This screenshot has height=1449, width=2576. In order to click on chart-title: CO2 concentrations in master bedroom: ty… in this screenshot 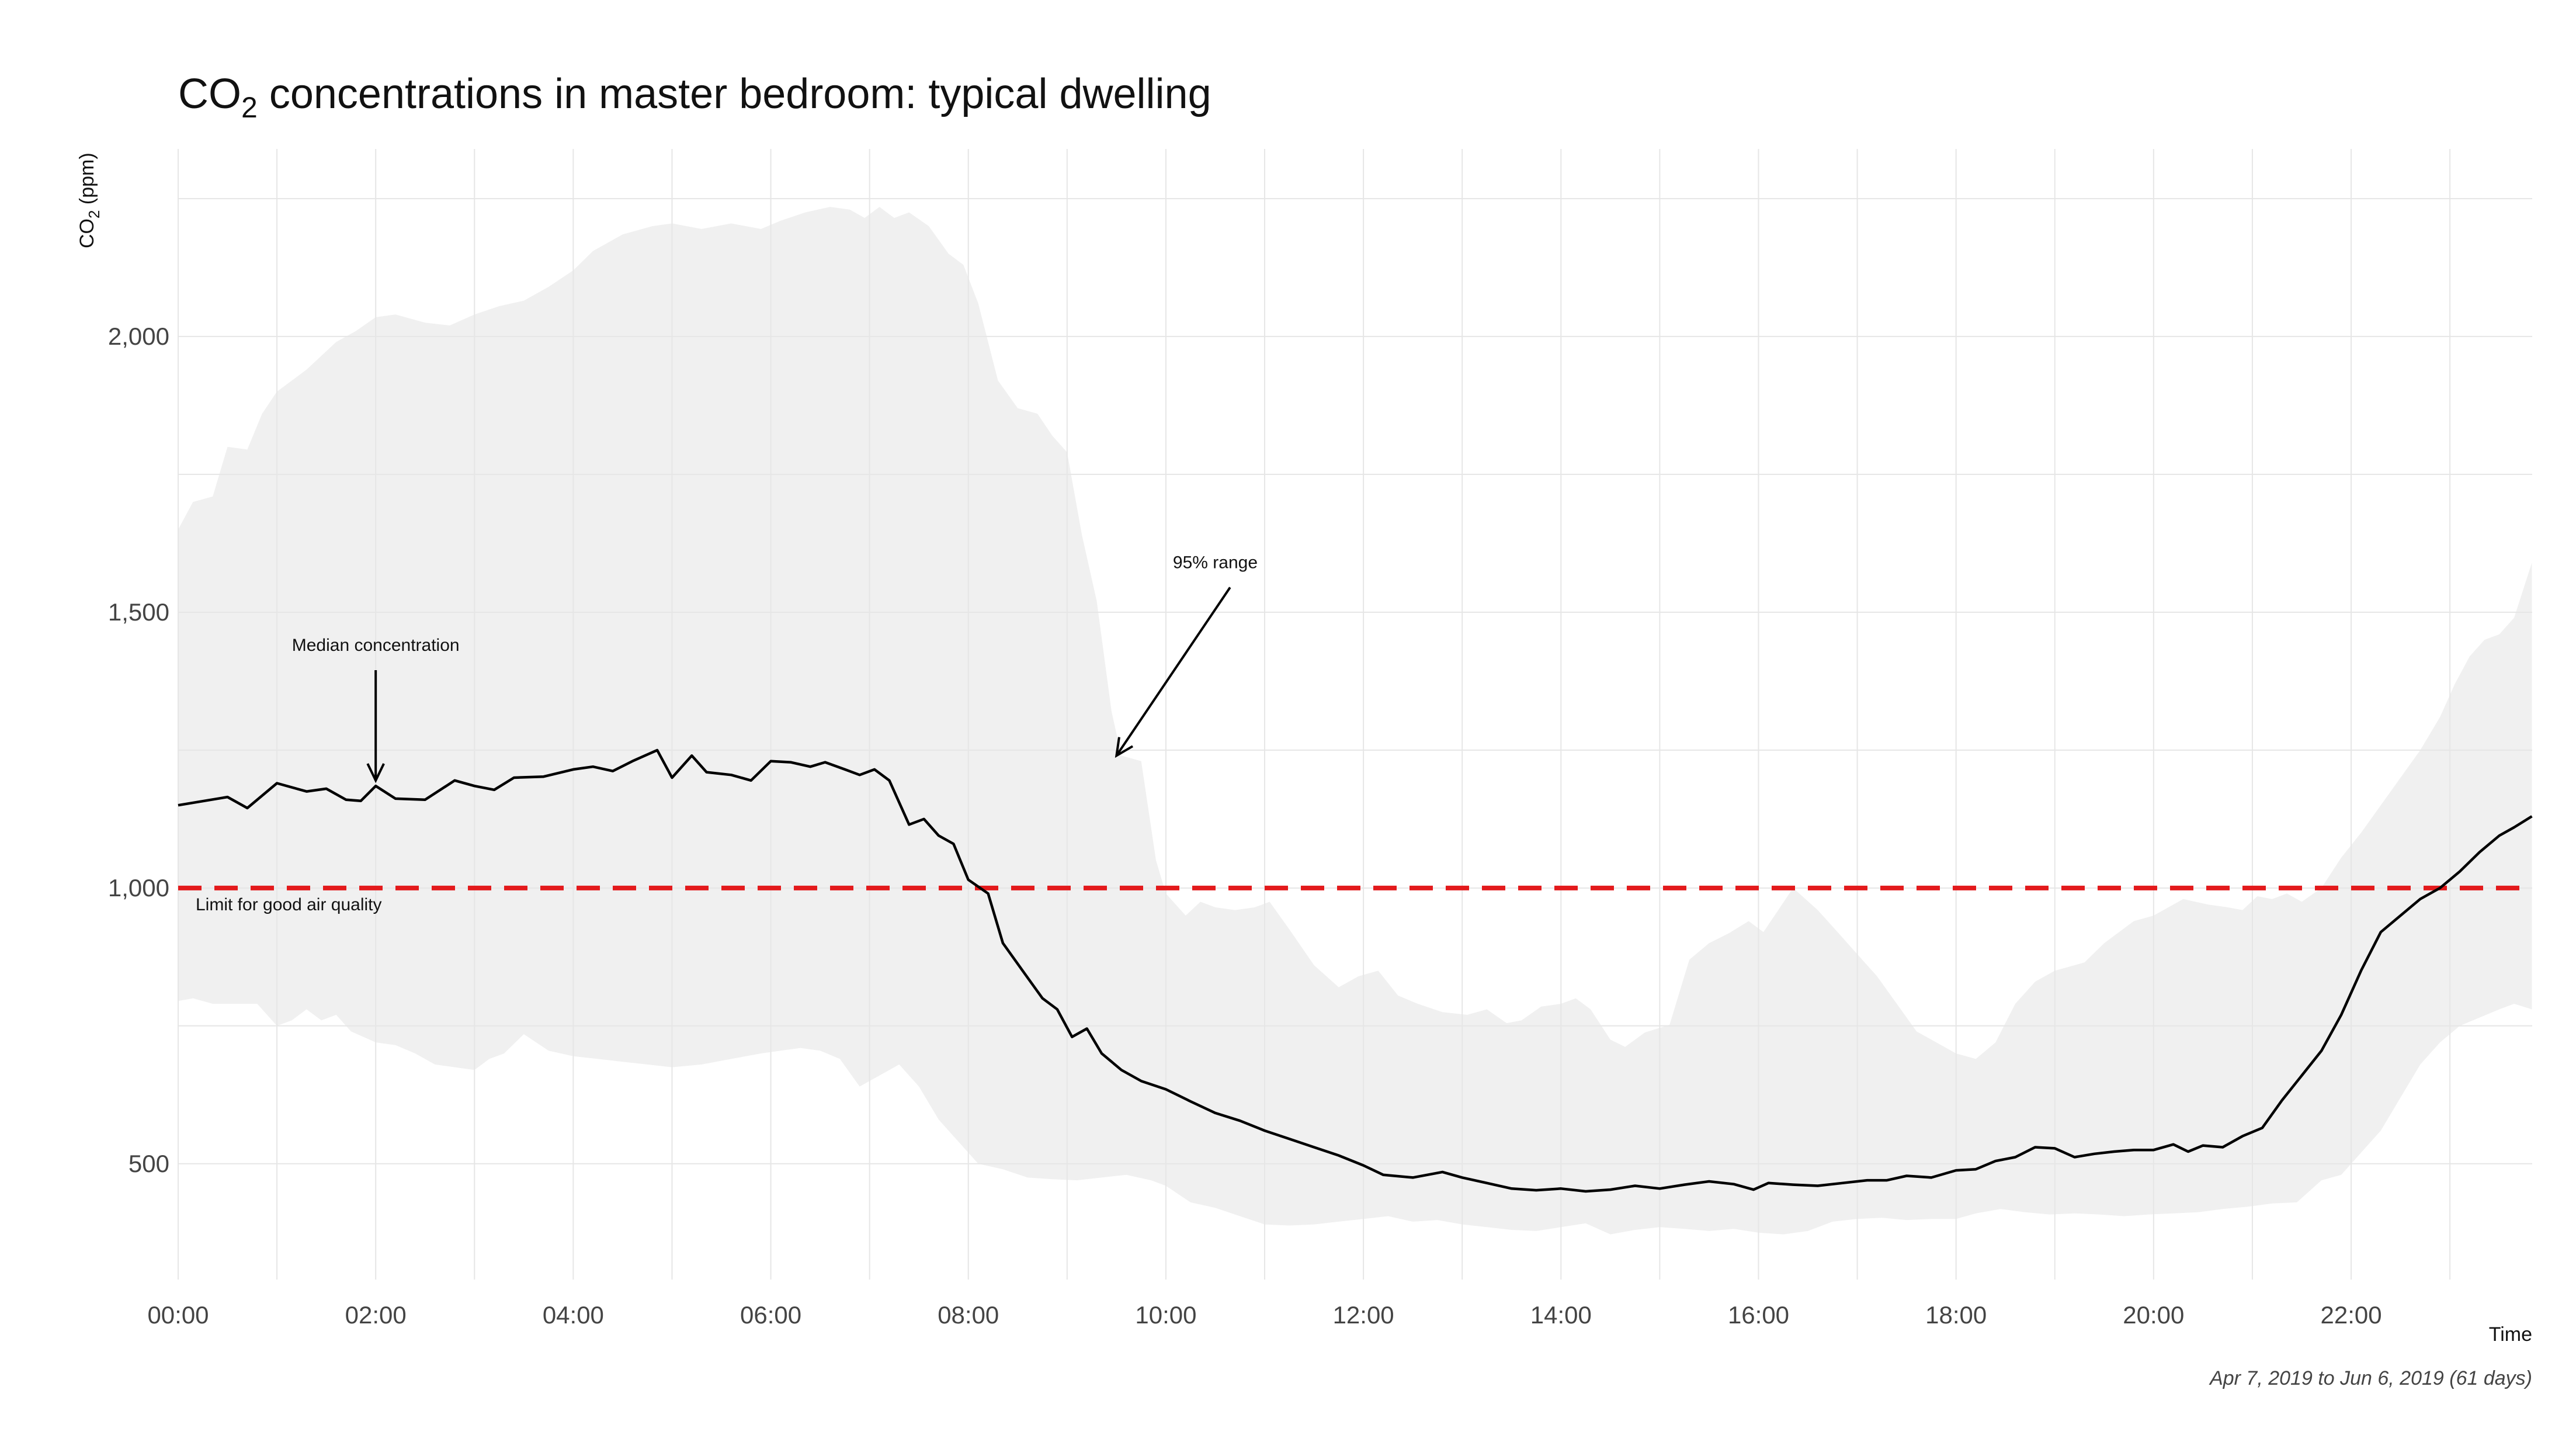, I will do `click(694, 97)`.